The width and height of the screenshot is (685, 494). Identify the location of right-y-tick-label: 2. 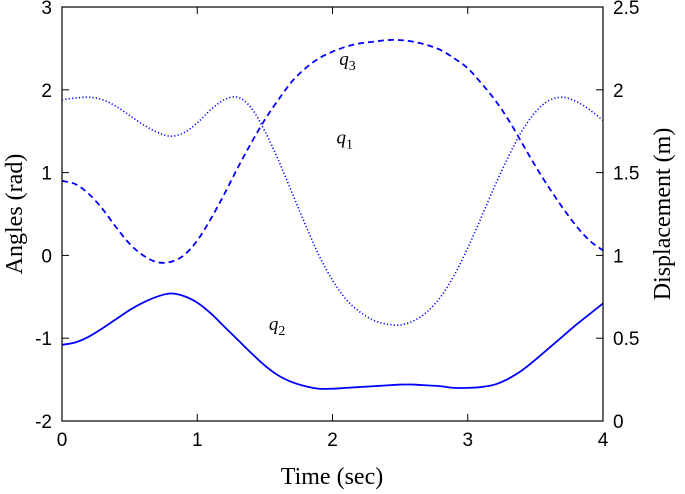
(618, 91).